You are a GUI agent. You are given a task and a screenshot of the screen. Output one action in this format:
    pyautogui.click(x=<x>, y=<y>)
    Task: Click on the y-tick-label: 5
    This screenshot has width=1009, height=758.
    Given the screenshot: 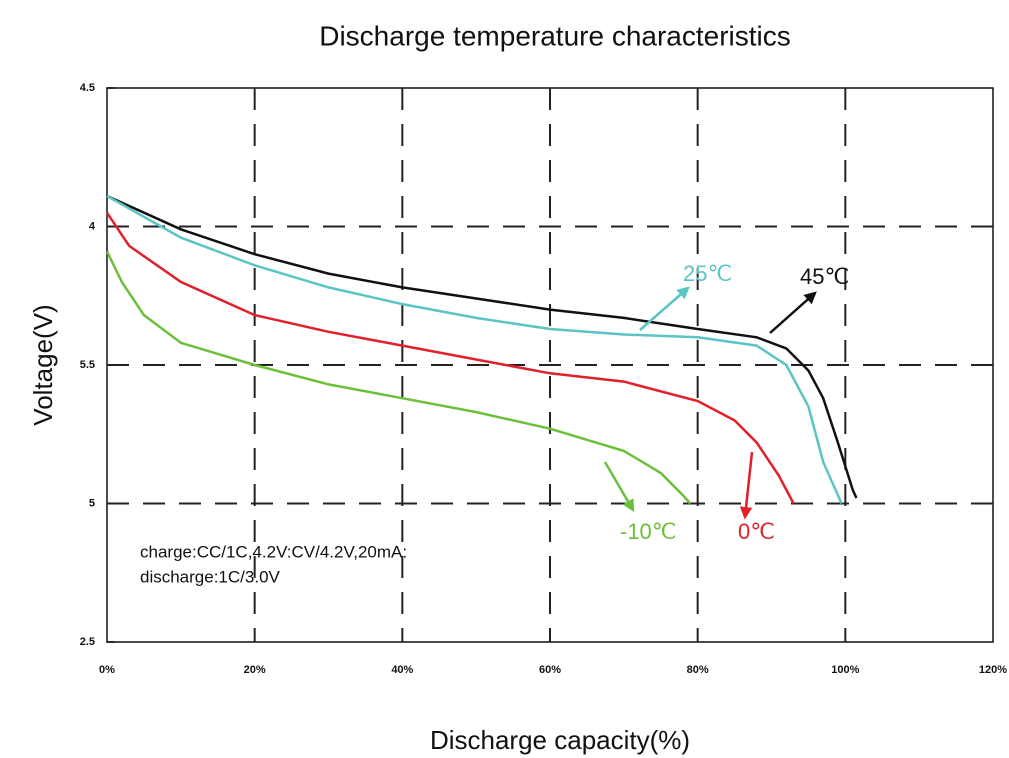 What is the action you would take?
    pyautogui.click(x=92, y=503)
    